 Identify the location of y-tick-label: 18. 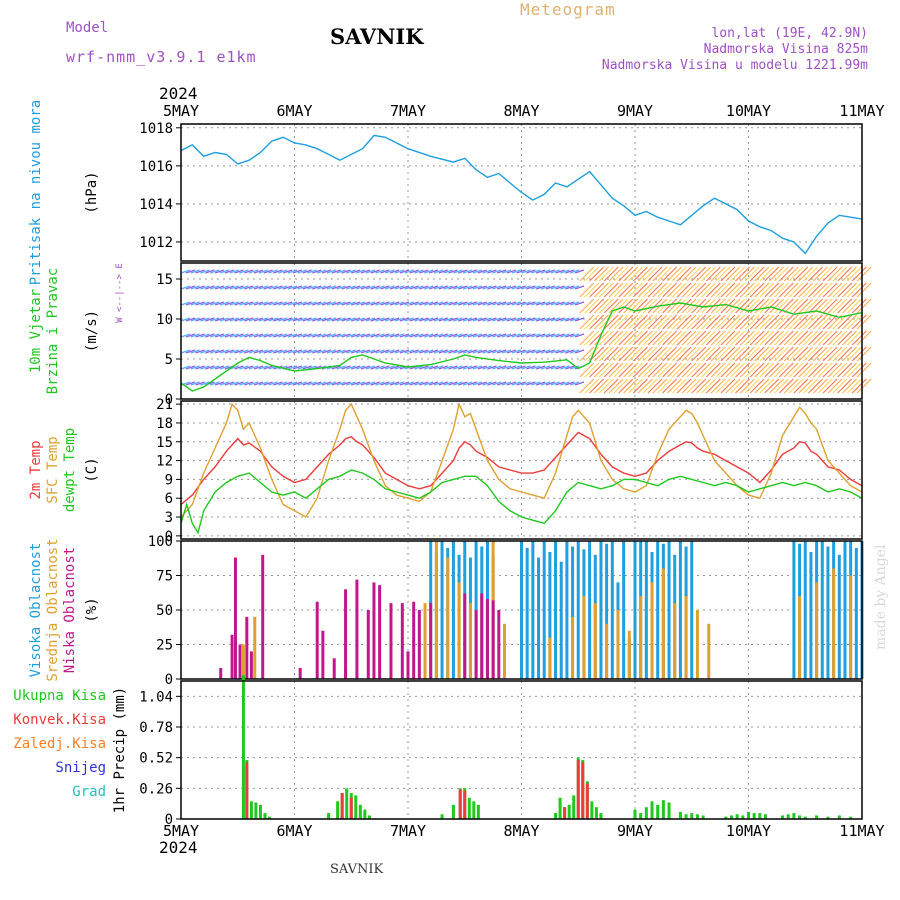
(164, 424).